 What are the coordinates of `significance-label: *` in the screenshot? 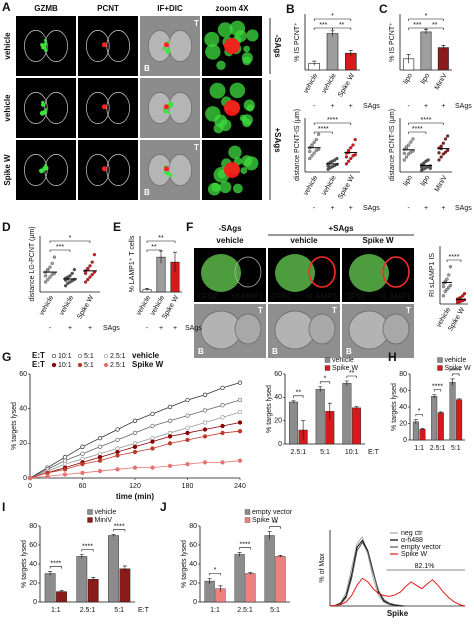 It's located at (426, 16).